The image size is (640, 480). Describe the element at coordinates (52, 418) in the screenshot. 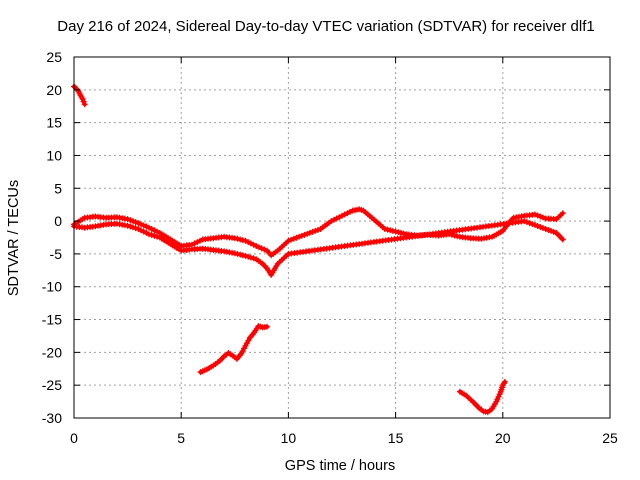

I see `y-tick-label: -30` at that location.